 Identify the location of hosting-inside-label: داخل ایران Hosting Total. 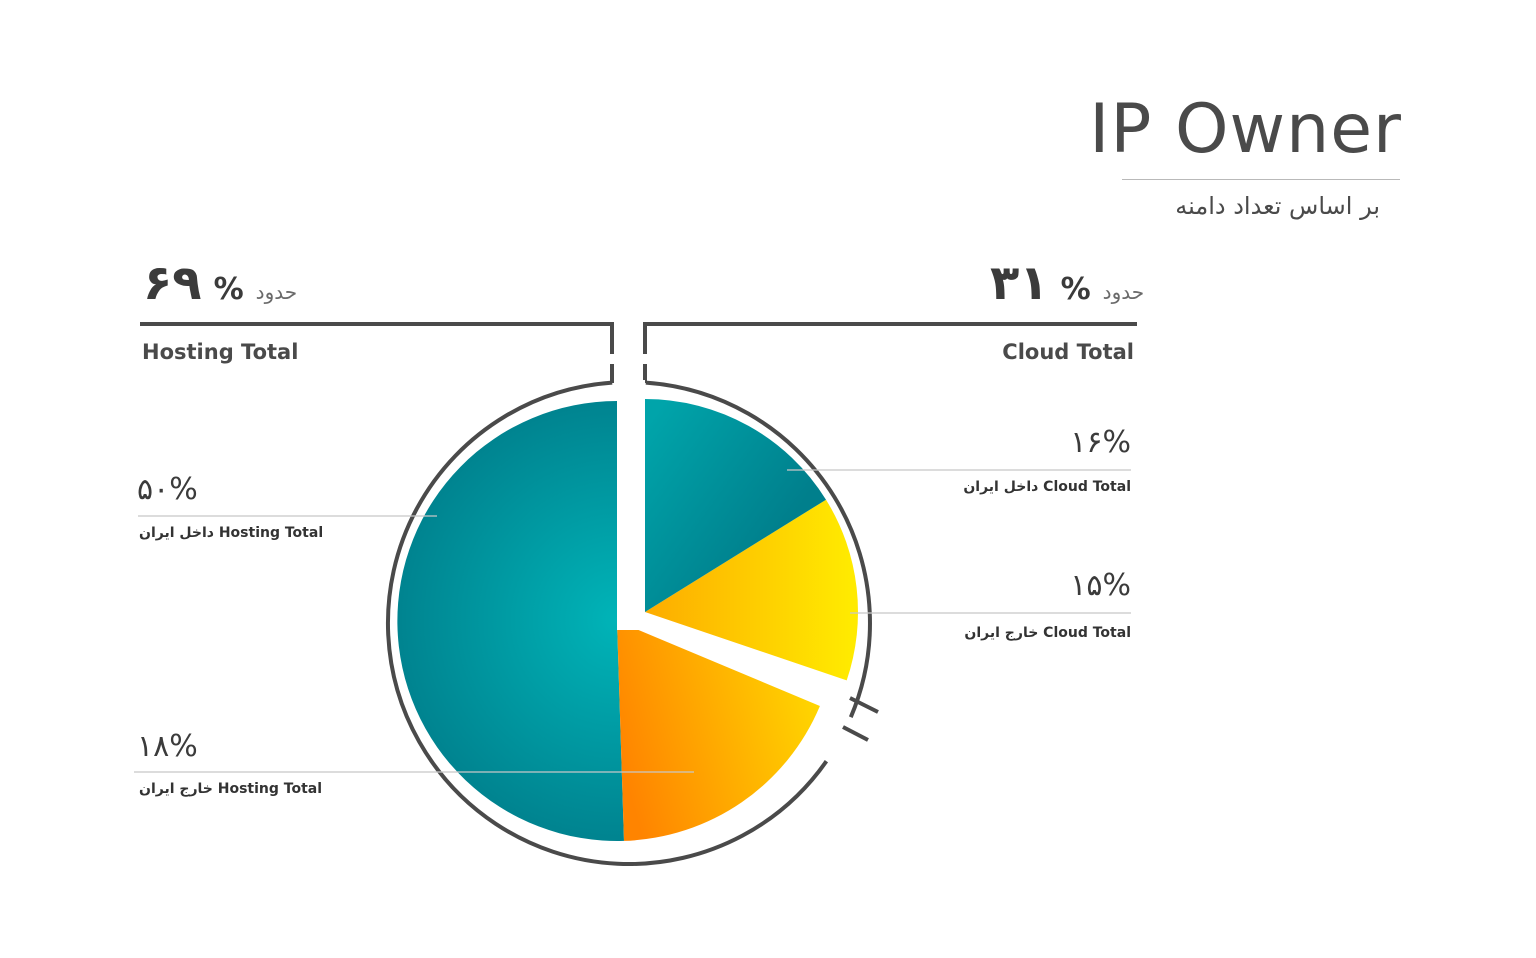
(231, 533).